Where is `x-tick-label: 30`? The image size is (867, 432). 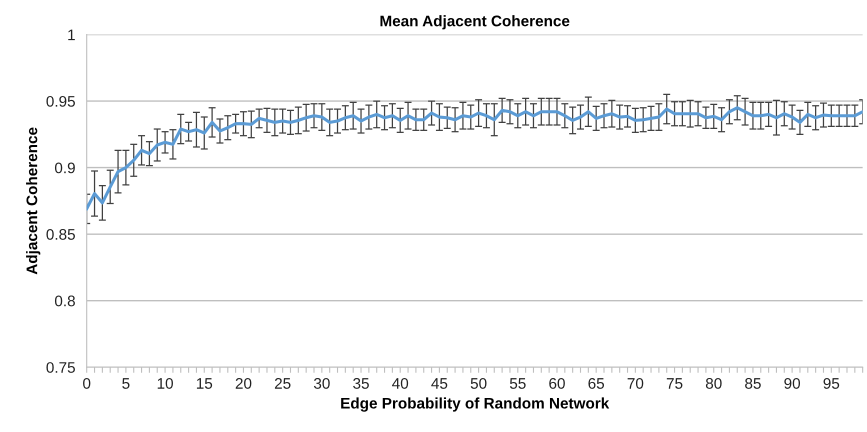 x-tick-label: 30 is located at coordinates (322, 383).